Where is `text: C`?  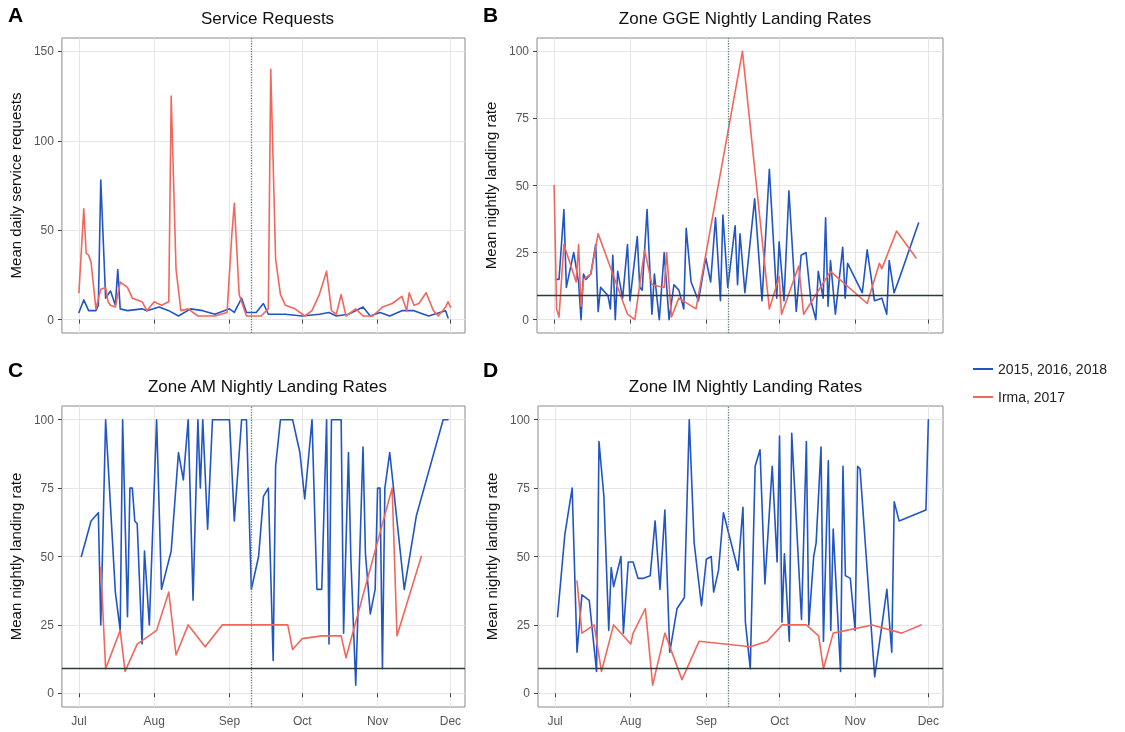 text: C is located at coordinates (16, 369).